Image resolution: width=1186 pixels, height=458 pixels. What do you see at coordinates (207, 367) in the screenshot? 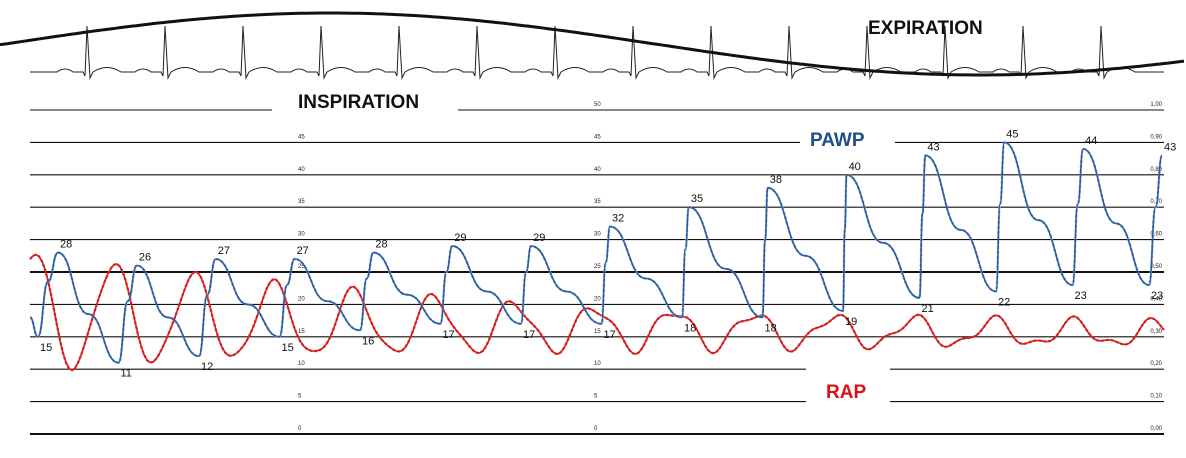
I see `pawp-trough-label: 12` at bounding box center [207, 367].